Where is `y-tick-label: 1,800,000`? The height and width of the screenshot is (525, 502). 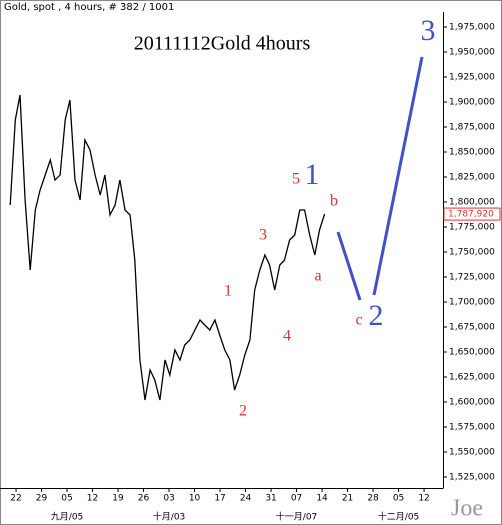
y-tick-label: 1,800,000 is located at coordinates (472, 203).